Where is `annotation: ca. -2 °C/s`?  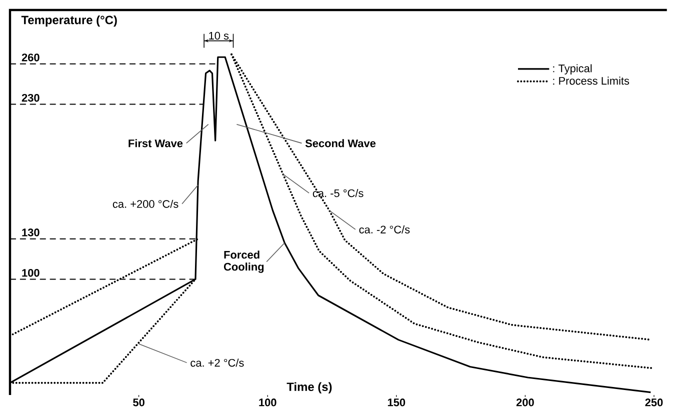
annotation: ca. -2 °C/s is located at coordinates (384, 229).